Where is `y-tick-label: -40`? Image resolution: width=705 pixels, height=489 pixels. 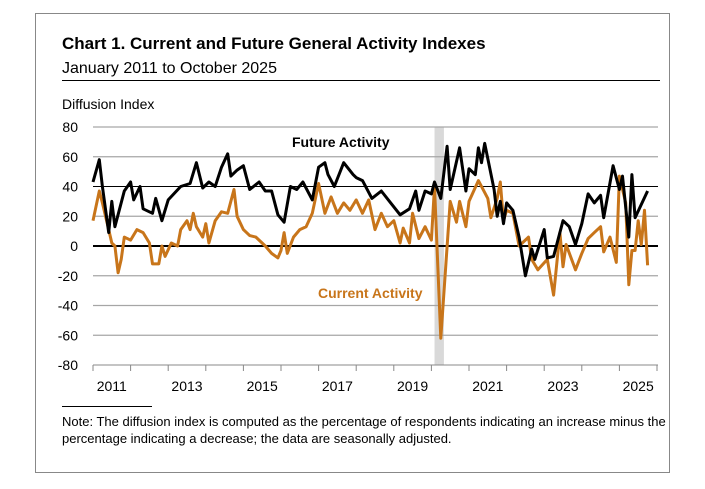
y-tick-label: -40 is located at coordinates (68, 306).